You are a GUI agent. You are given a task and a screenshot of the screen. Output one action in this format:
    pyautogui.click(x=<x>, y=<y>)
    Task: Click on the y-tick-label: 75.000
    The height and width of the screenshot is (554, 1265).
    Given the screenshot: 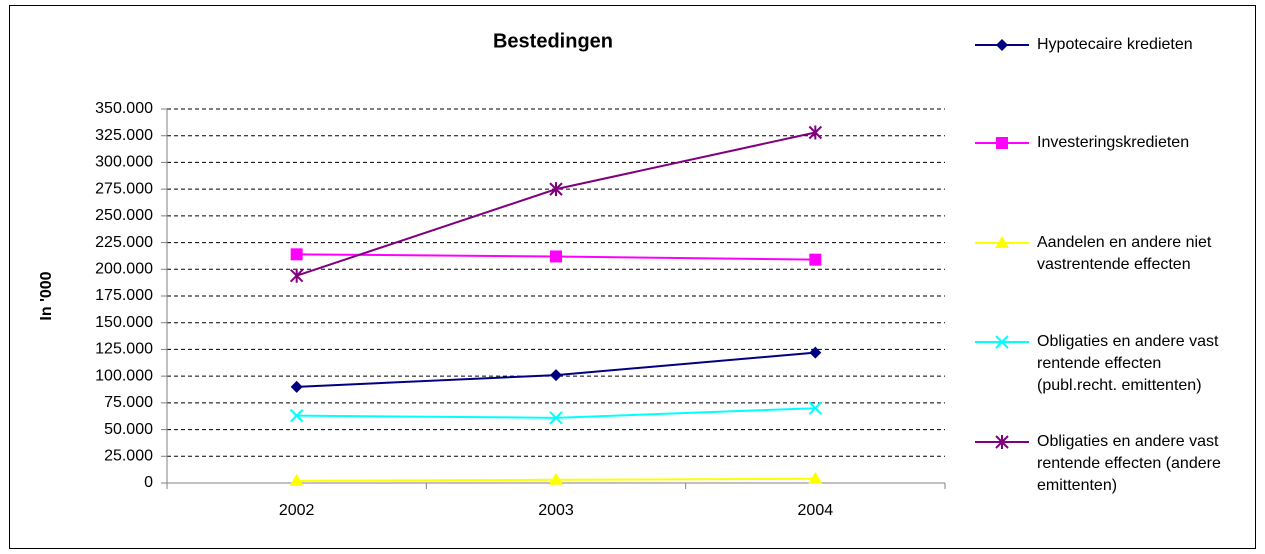 What is the action you would take?
    pyautogui.click(x=128, y=402)
    